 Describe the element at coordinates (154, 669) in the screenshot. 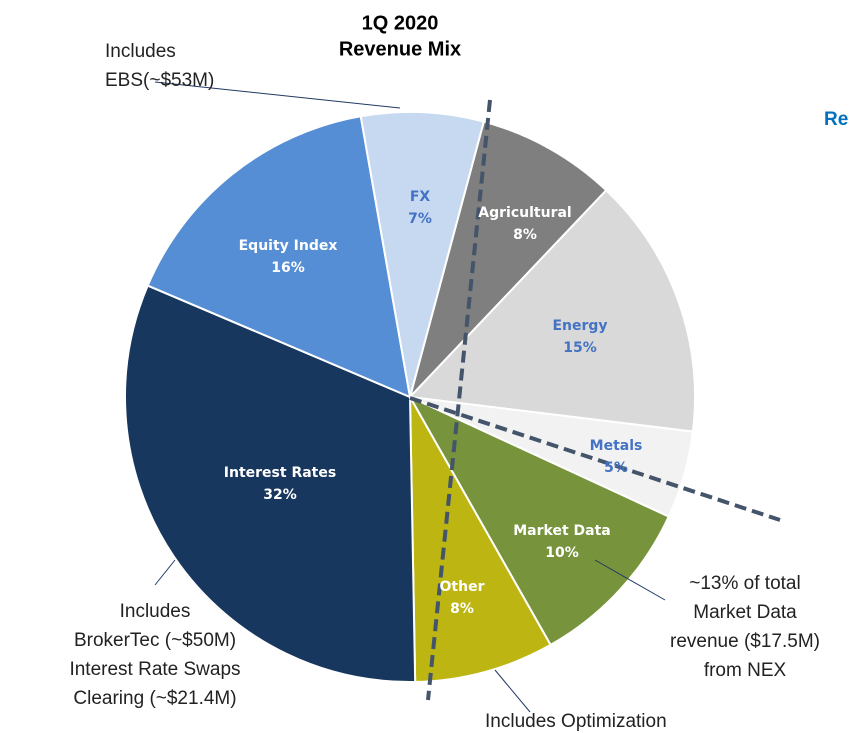

I see `annotation: Interest Rate Swaps` at that location.